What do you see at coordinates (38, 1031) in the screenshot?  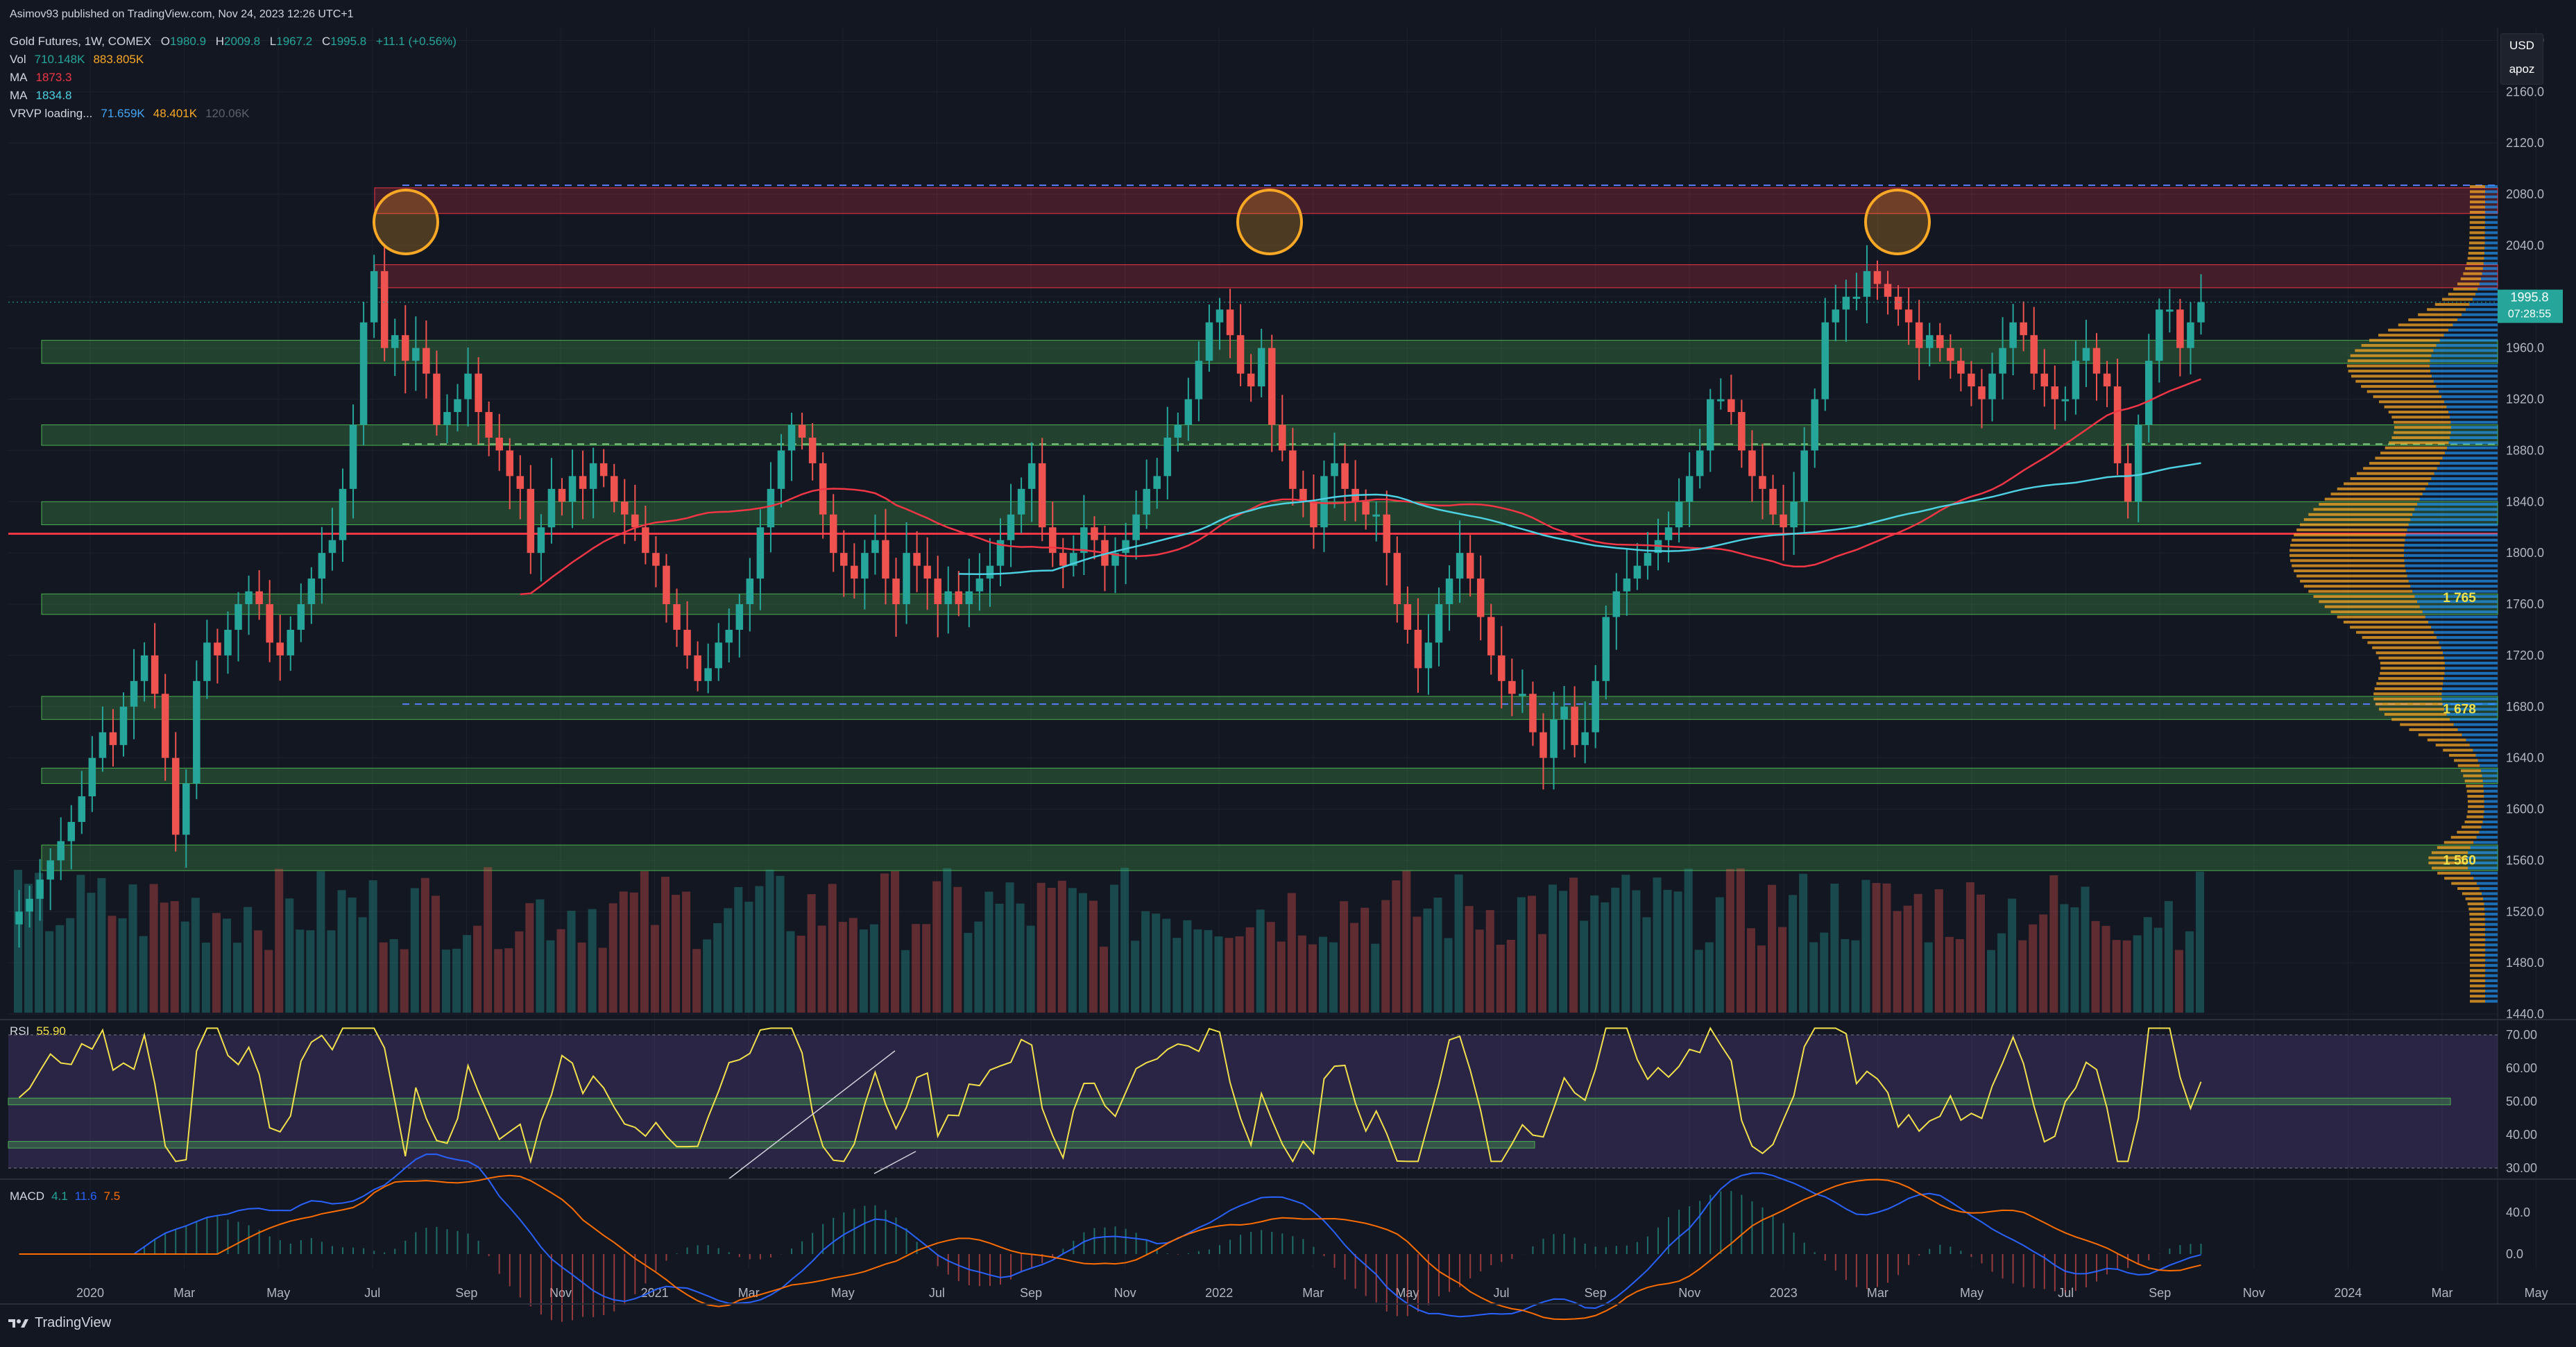 I see `rsi-legend: RSI 55.90` at bounding box center [38, 1031].